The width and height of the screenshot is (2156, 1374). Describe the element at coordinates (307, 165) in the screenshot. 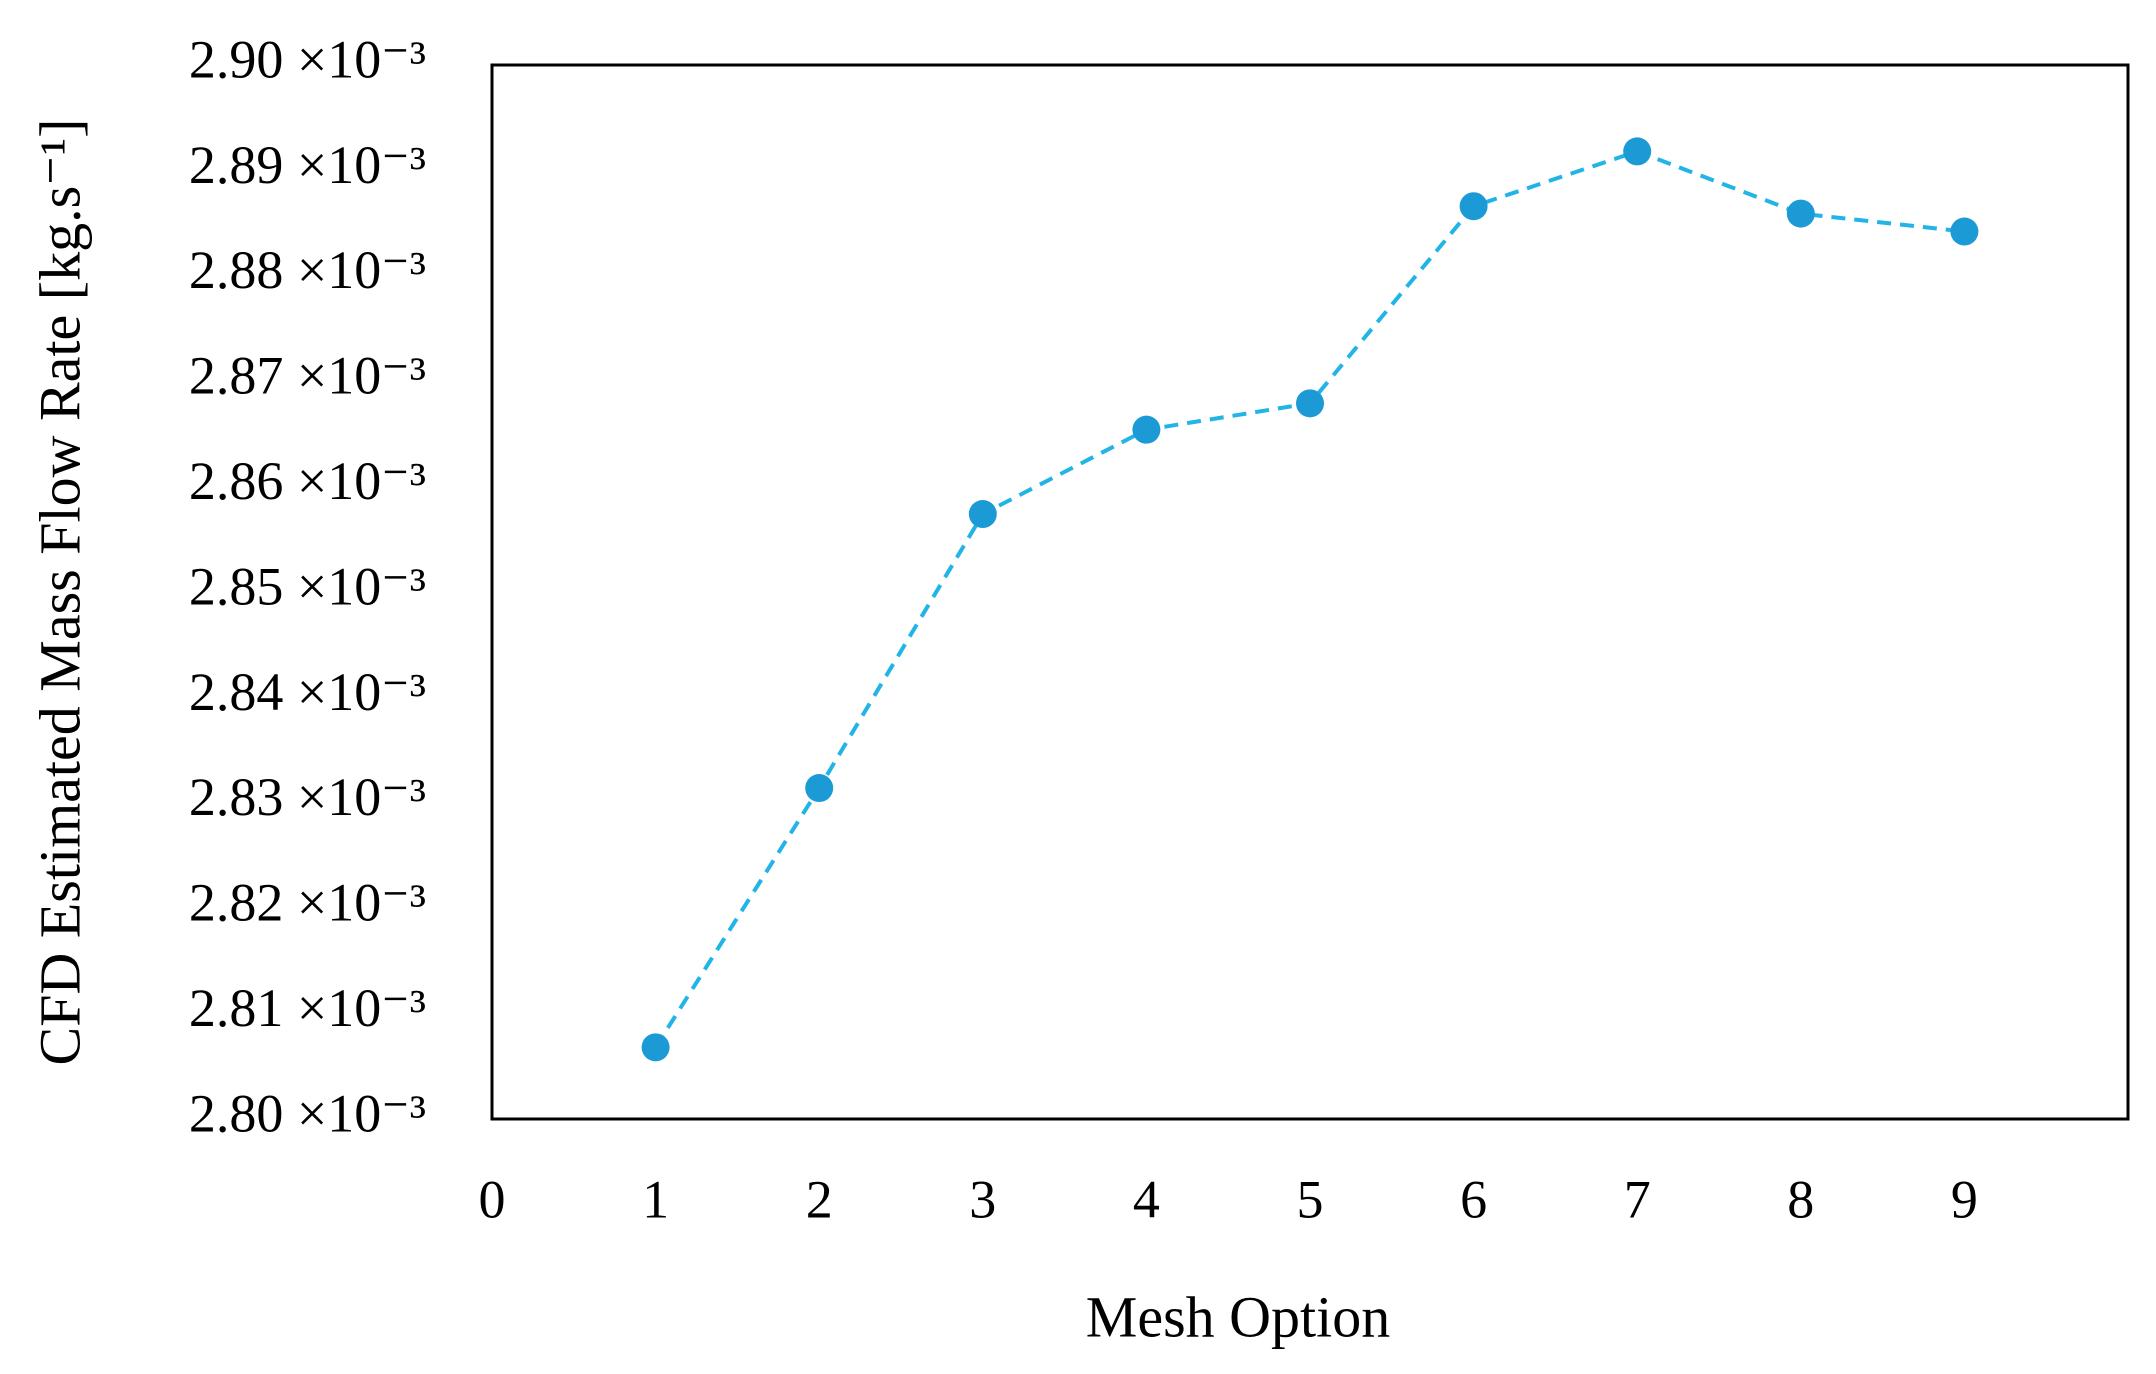

I see `y-tick-label: 2.89 ×10⁻³` at that location.